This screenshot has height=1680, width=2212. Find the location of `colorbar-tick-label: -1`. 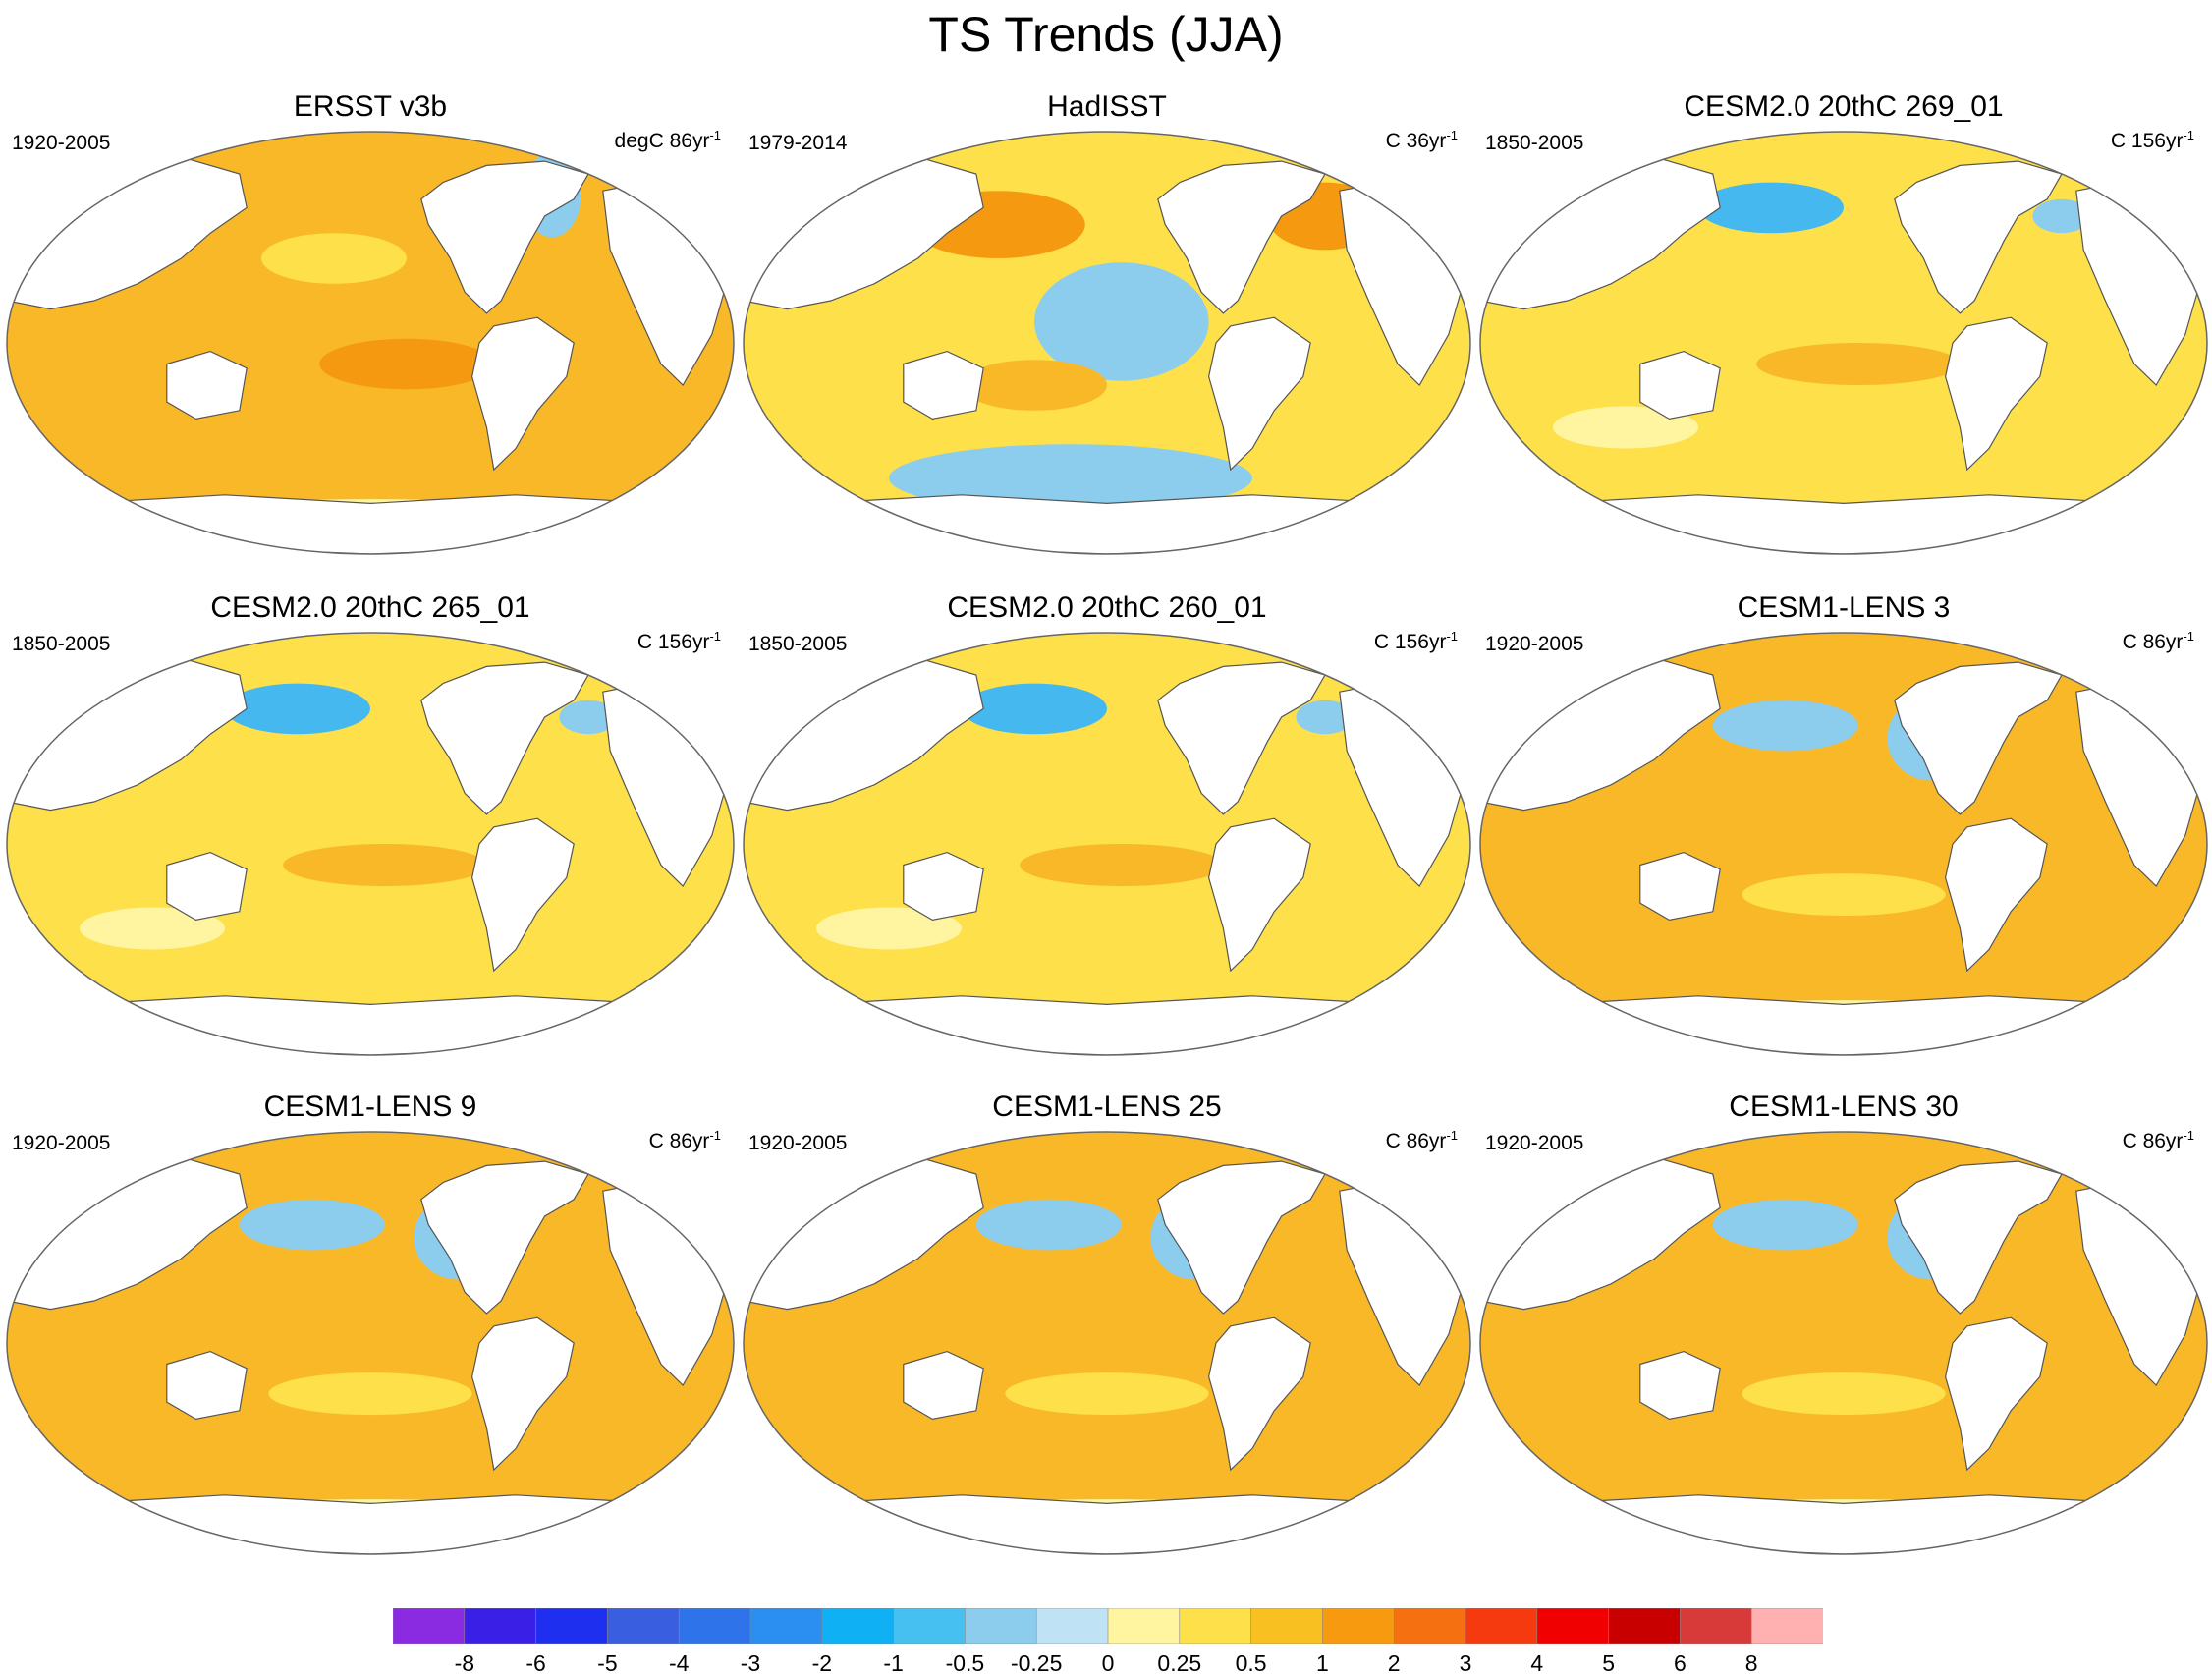

colorbar-tick-label: -1 is located at coordinates (893, 1663).